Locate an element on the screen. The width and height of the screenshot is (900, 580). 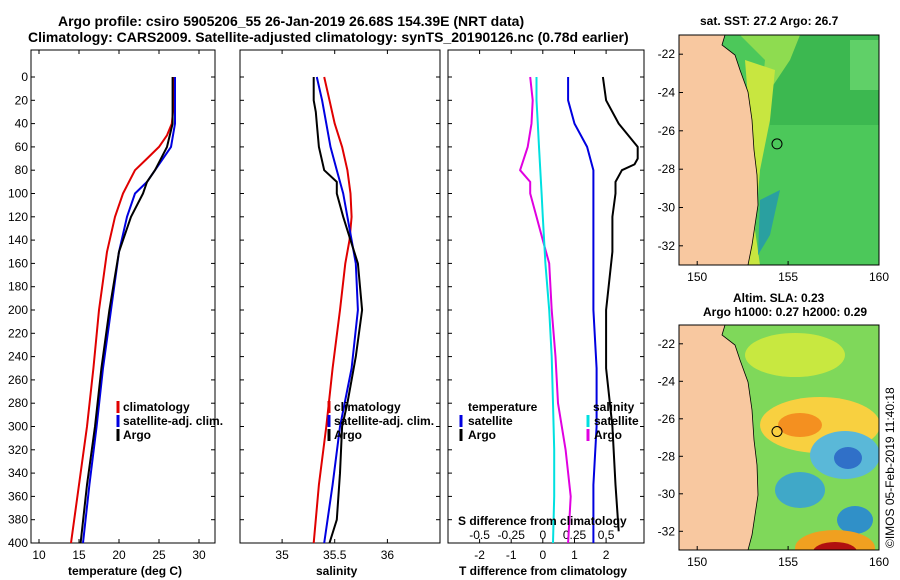
legend-label-s-satellite: satellite is located at coordinates (616, 421).